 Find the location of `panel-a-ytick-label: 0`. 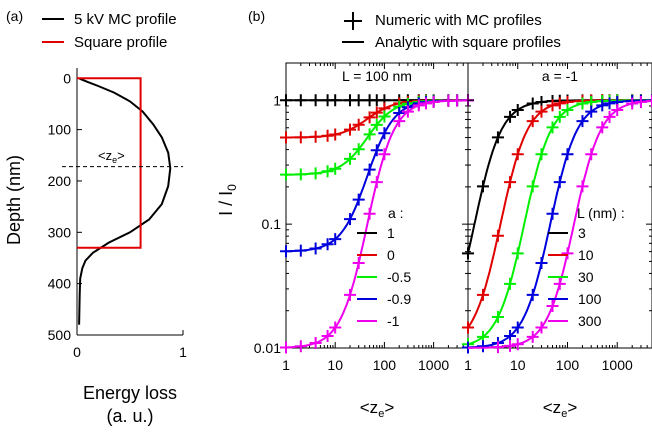

panel-a-ytick-label: 0 is located at coordinates (67, 78).